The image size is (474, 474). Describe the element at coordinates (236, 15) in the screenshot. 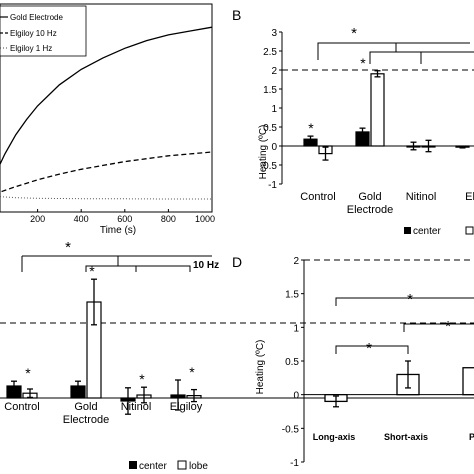

I see `panel-b-letter: B` at that location.